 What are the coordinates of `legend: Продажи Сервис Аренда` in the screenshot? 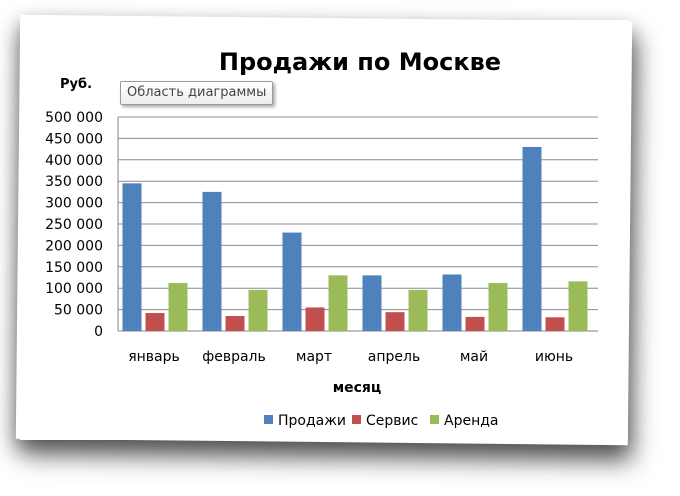 It's located at (381, 421).